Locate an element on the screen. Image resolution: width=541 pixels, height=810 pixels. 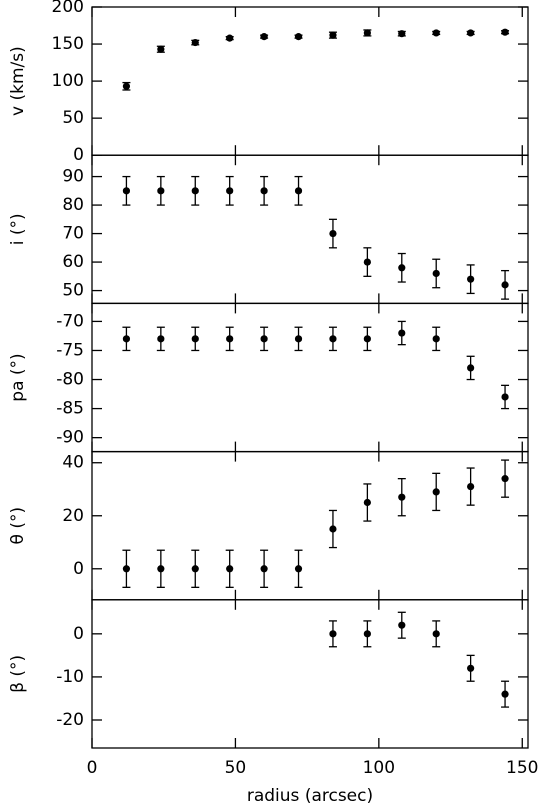
y-tick-label: -85 is located at coordinates (70, 409).